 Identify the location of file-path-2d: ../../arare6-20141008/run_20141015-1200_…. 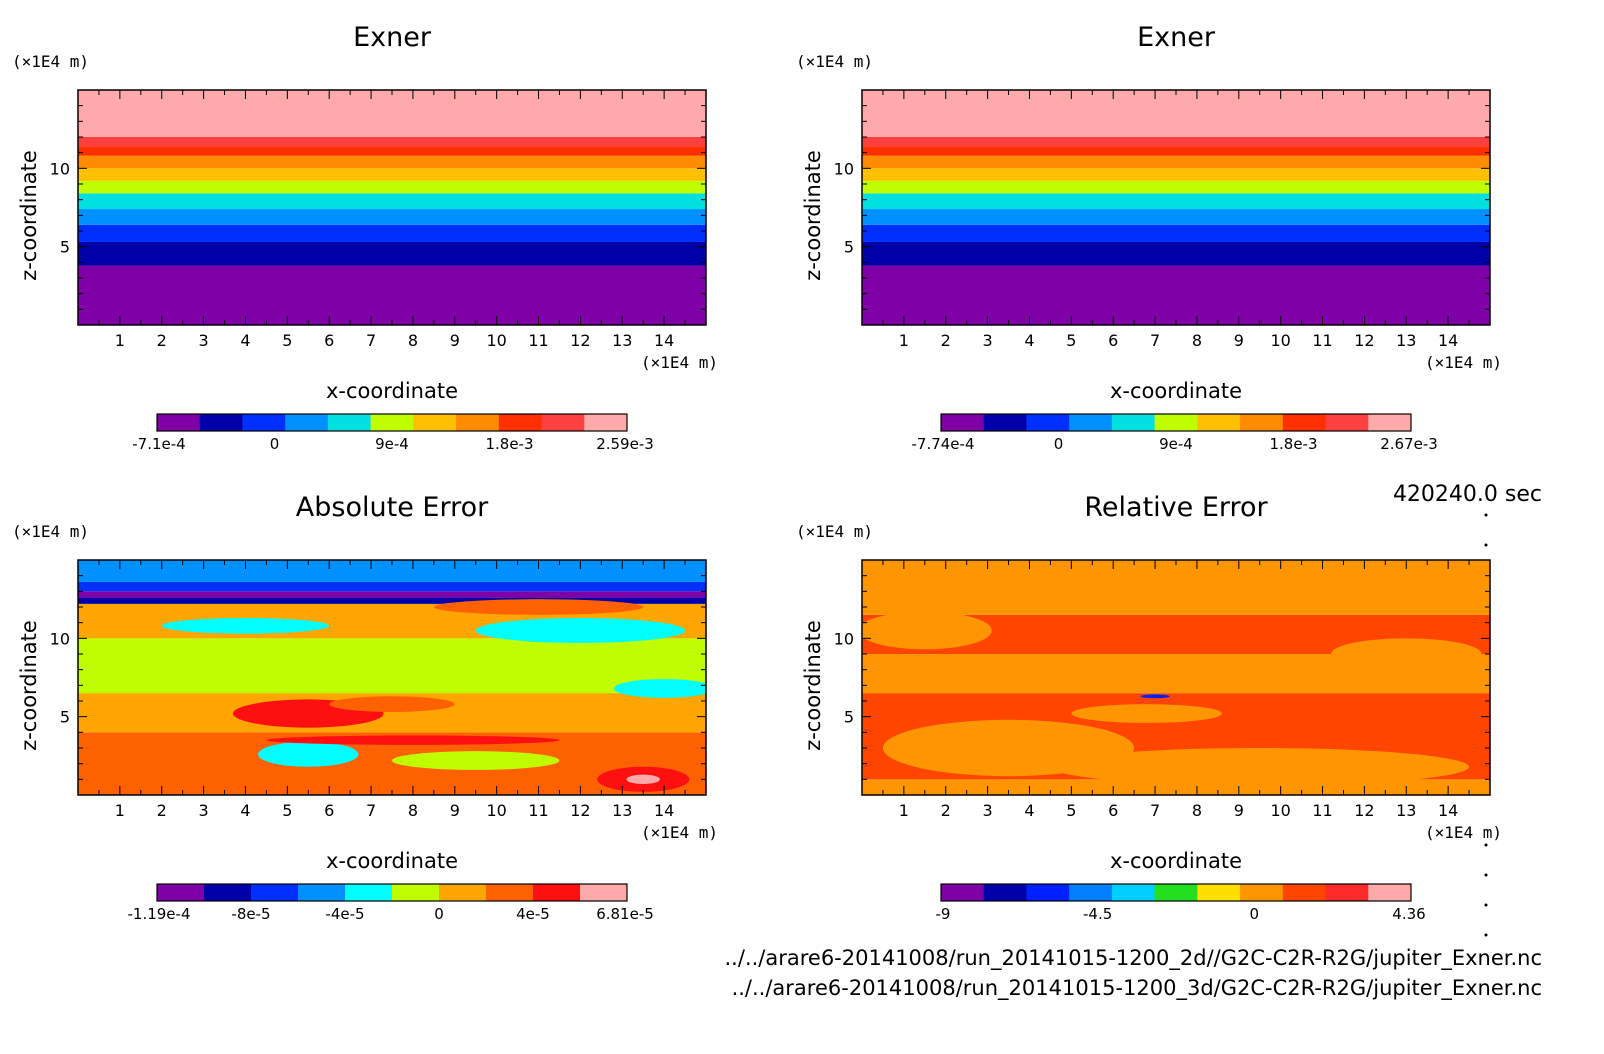
(1133, 958).